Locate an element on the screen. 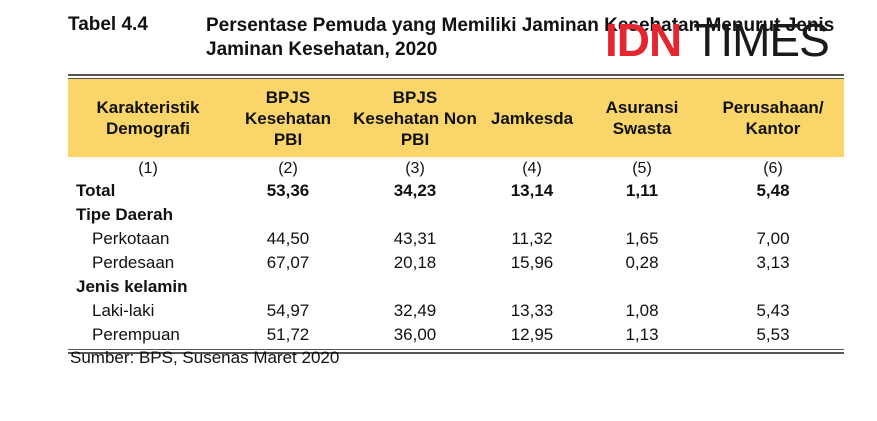 This screenshot has height=421, width=877. section-label: Jenis kelamin is located at coordinates (132, 286).